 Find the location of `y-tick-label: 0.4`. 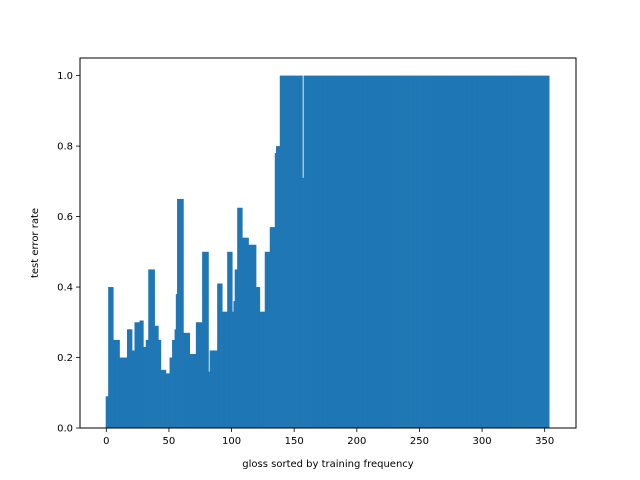

y-tick-label: 0.4 is located at coordinates (65, 288).